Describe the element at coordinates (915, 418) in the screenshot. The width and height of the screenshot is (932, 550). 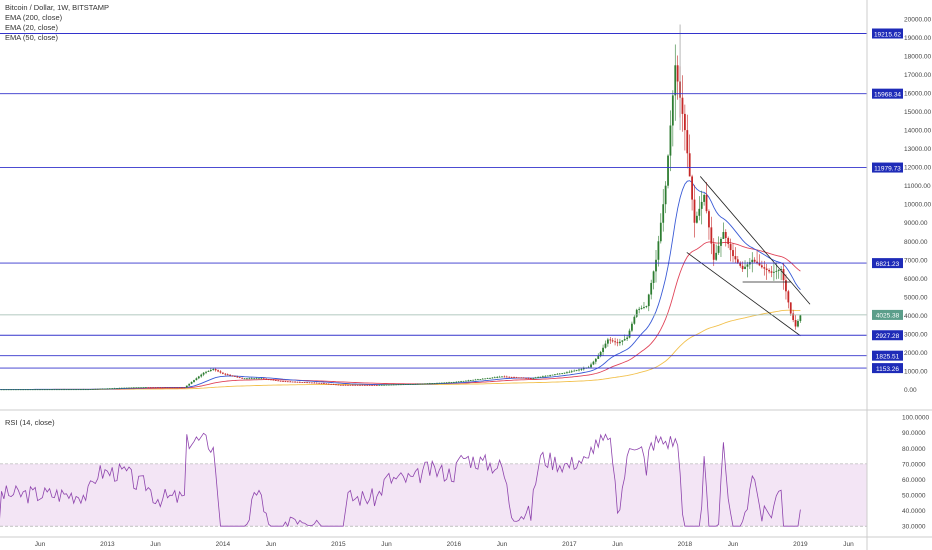
I see `rsi-tick-label: 100.0000` at that location.